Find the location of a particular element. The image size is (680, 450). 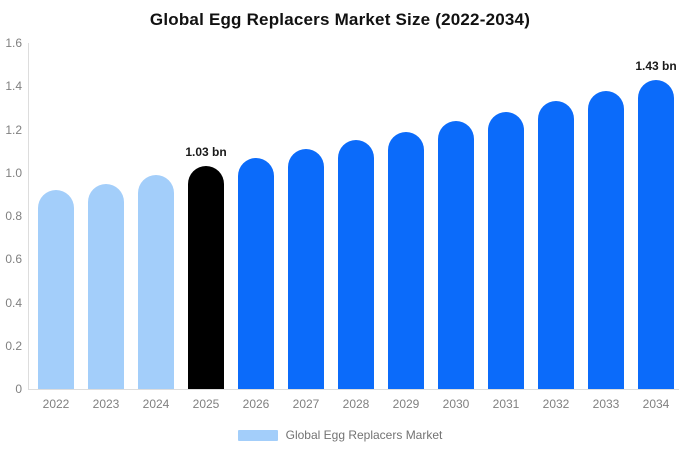

x-axis-tick-label: 2029 is located at coordinates (406, 404).